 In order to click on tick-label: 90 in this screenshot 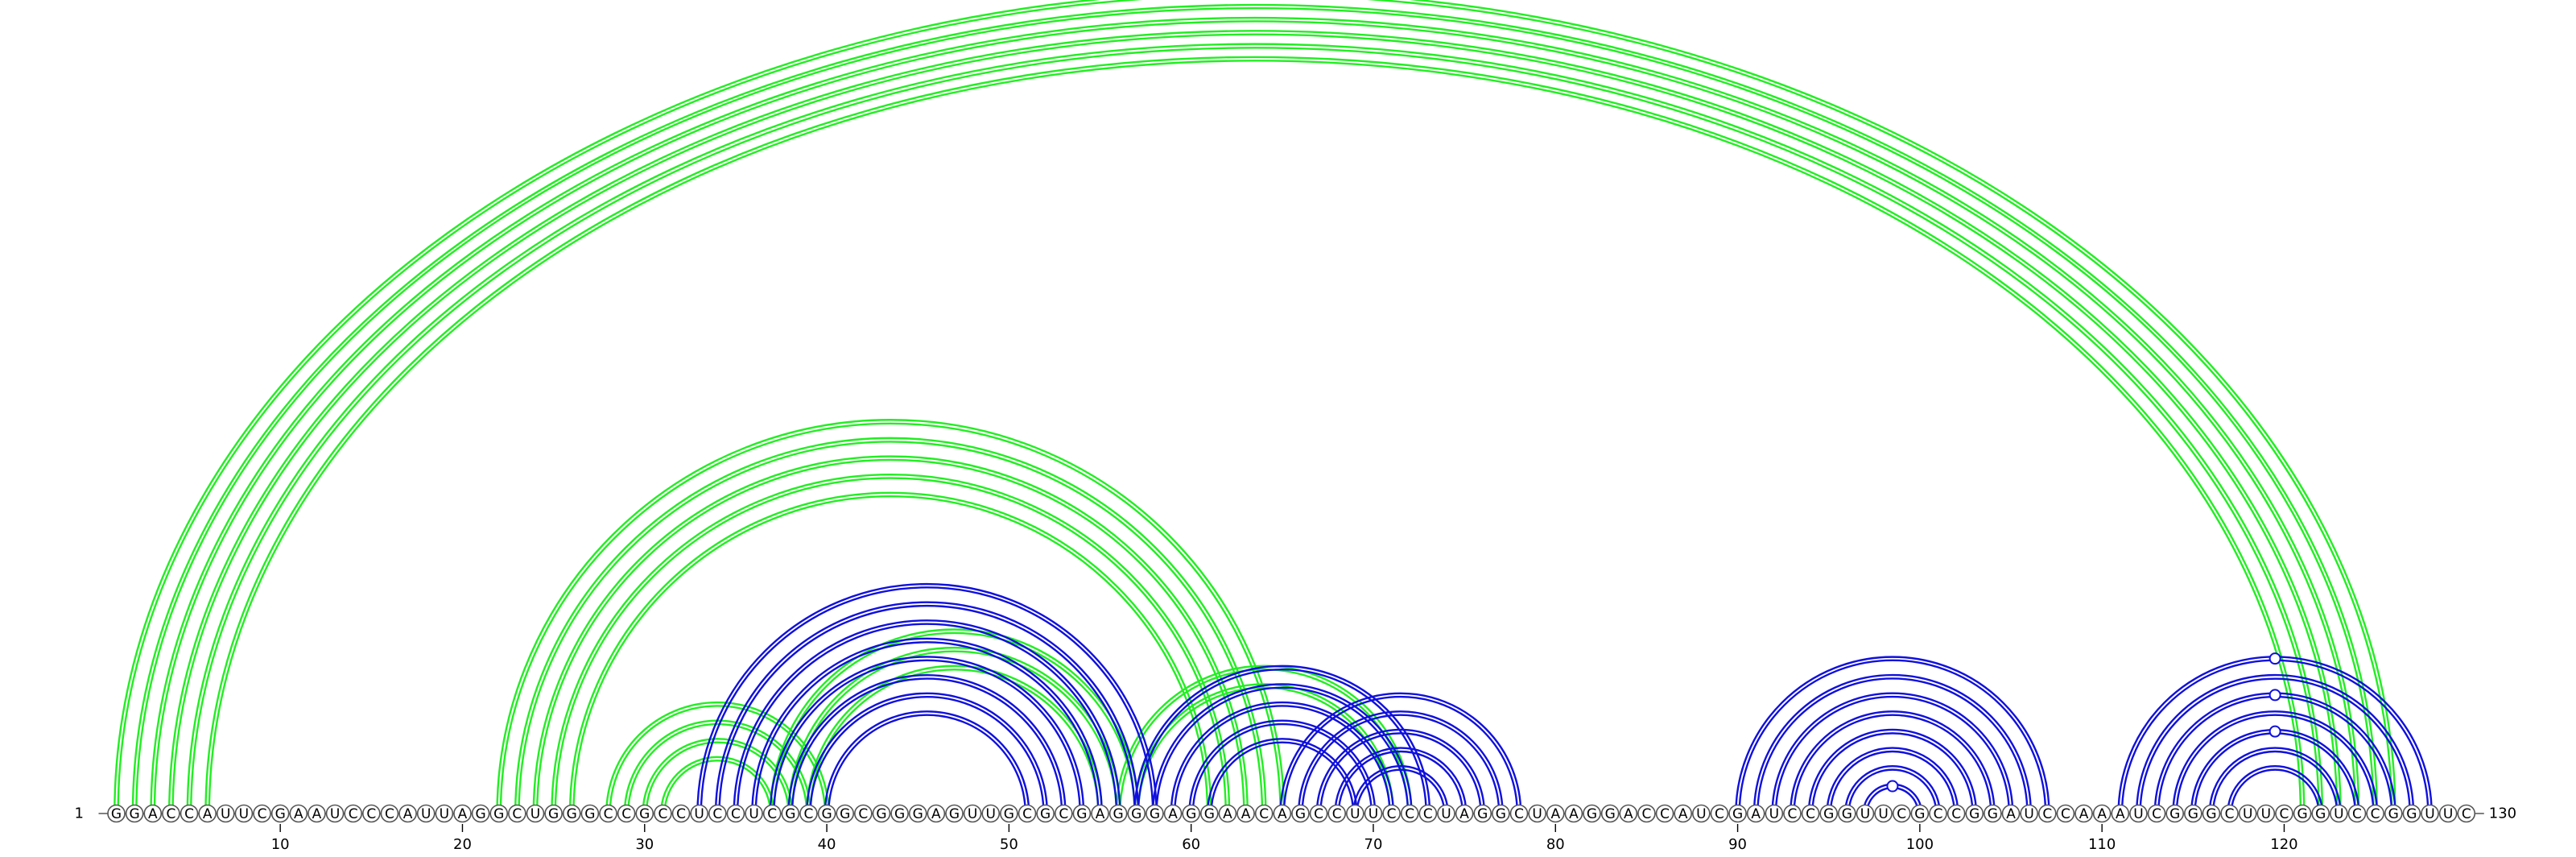, I will do `click(1737, 844)`.